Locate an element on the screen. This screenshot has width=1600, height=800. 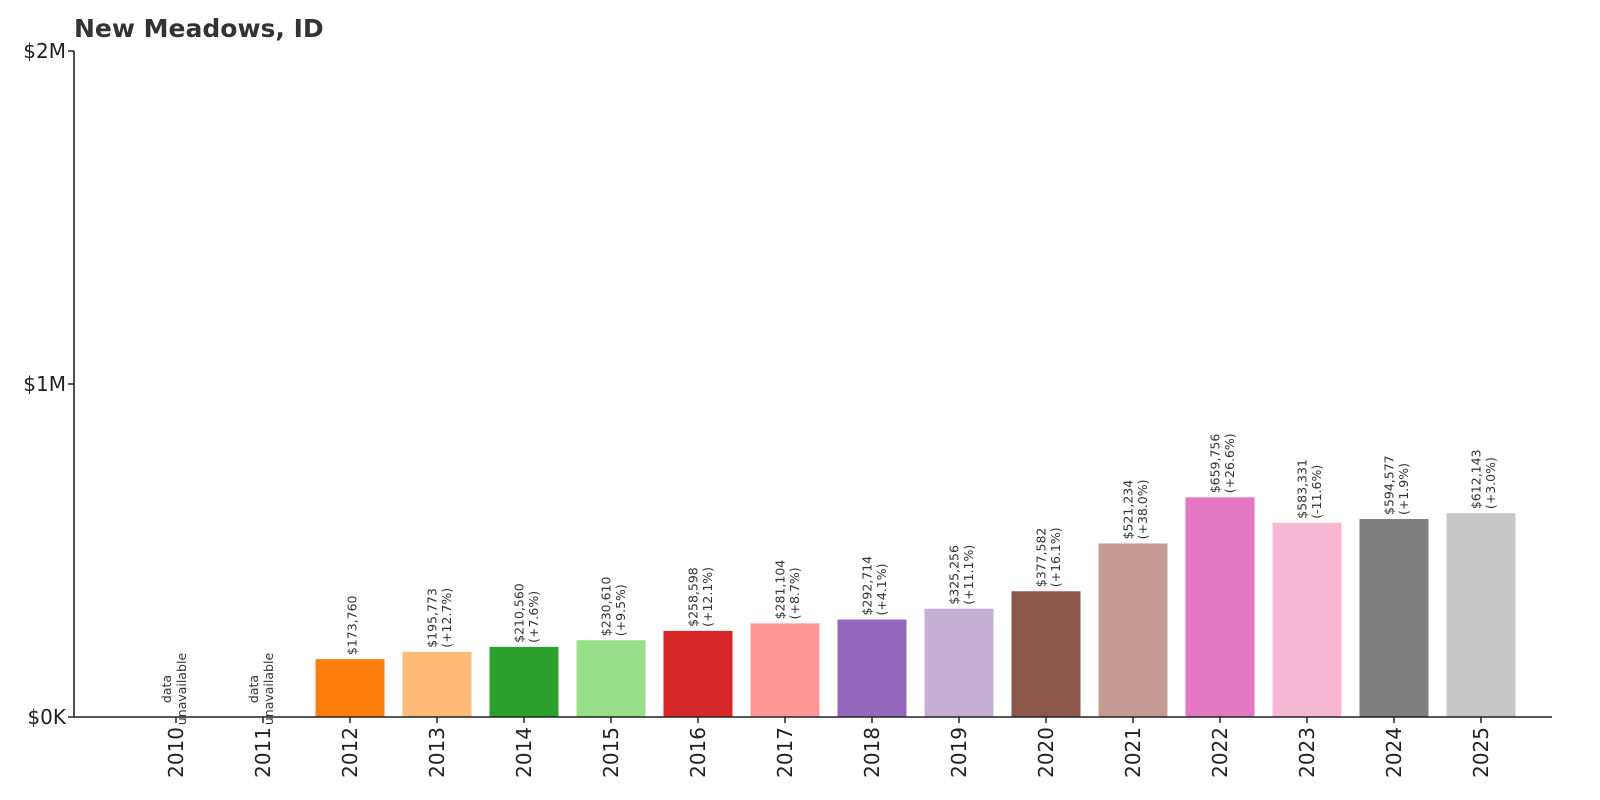
x-tick-label: 2014 is located at coordinates (524, 752).